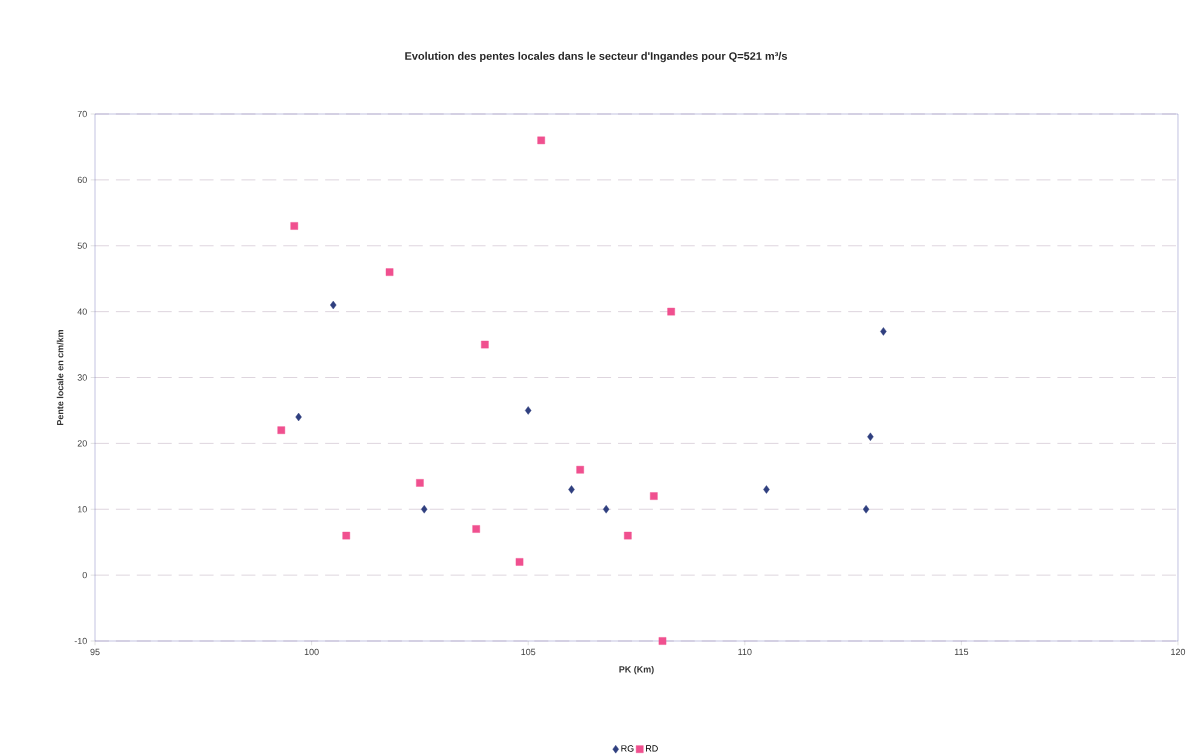 The image size is (1193, 756). What do you see at coordinates (745, 652) in the screenshot?
I see `x-tick-label: 110` at bounding box center [745, 652].